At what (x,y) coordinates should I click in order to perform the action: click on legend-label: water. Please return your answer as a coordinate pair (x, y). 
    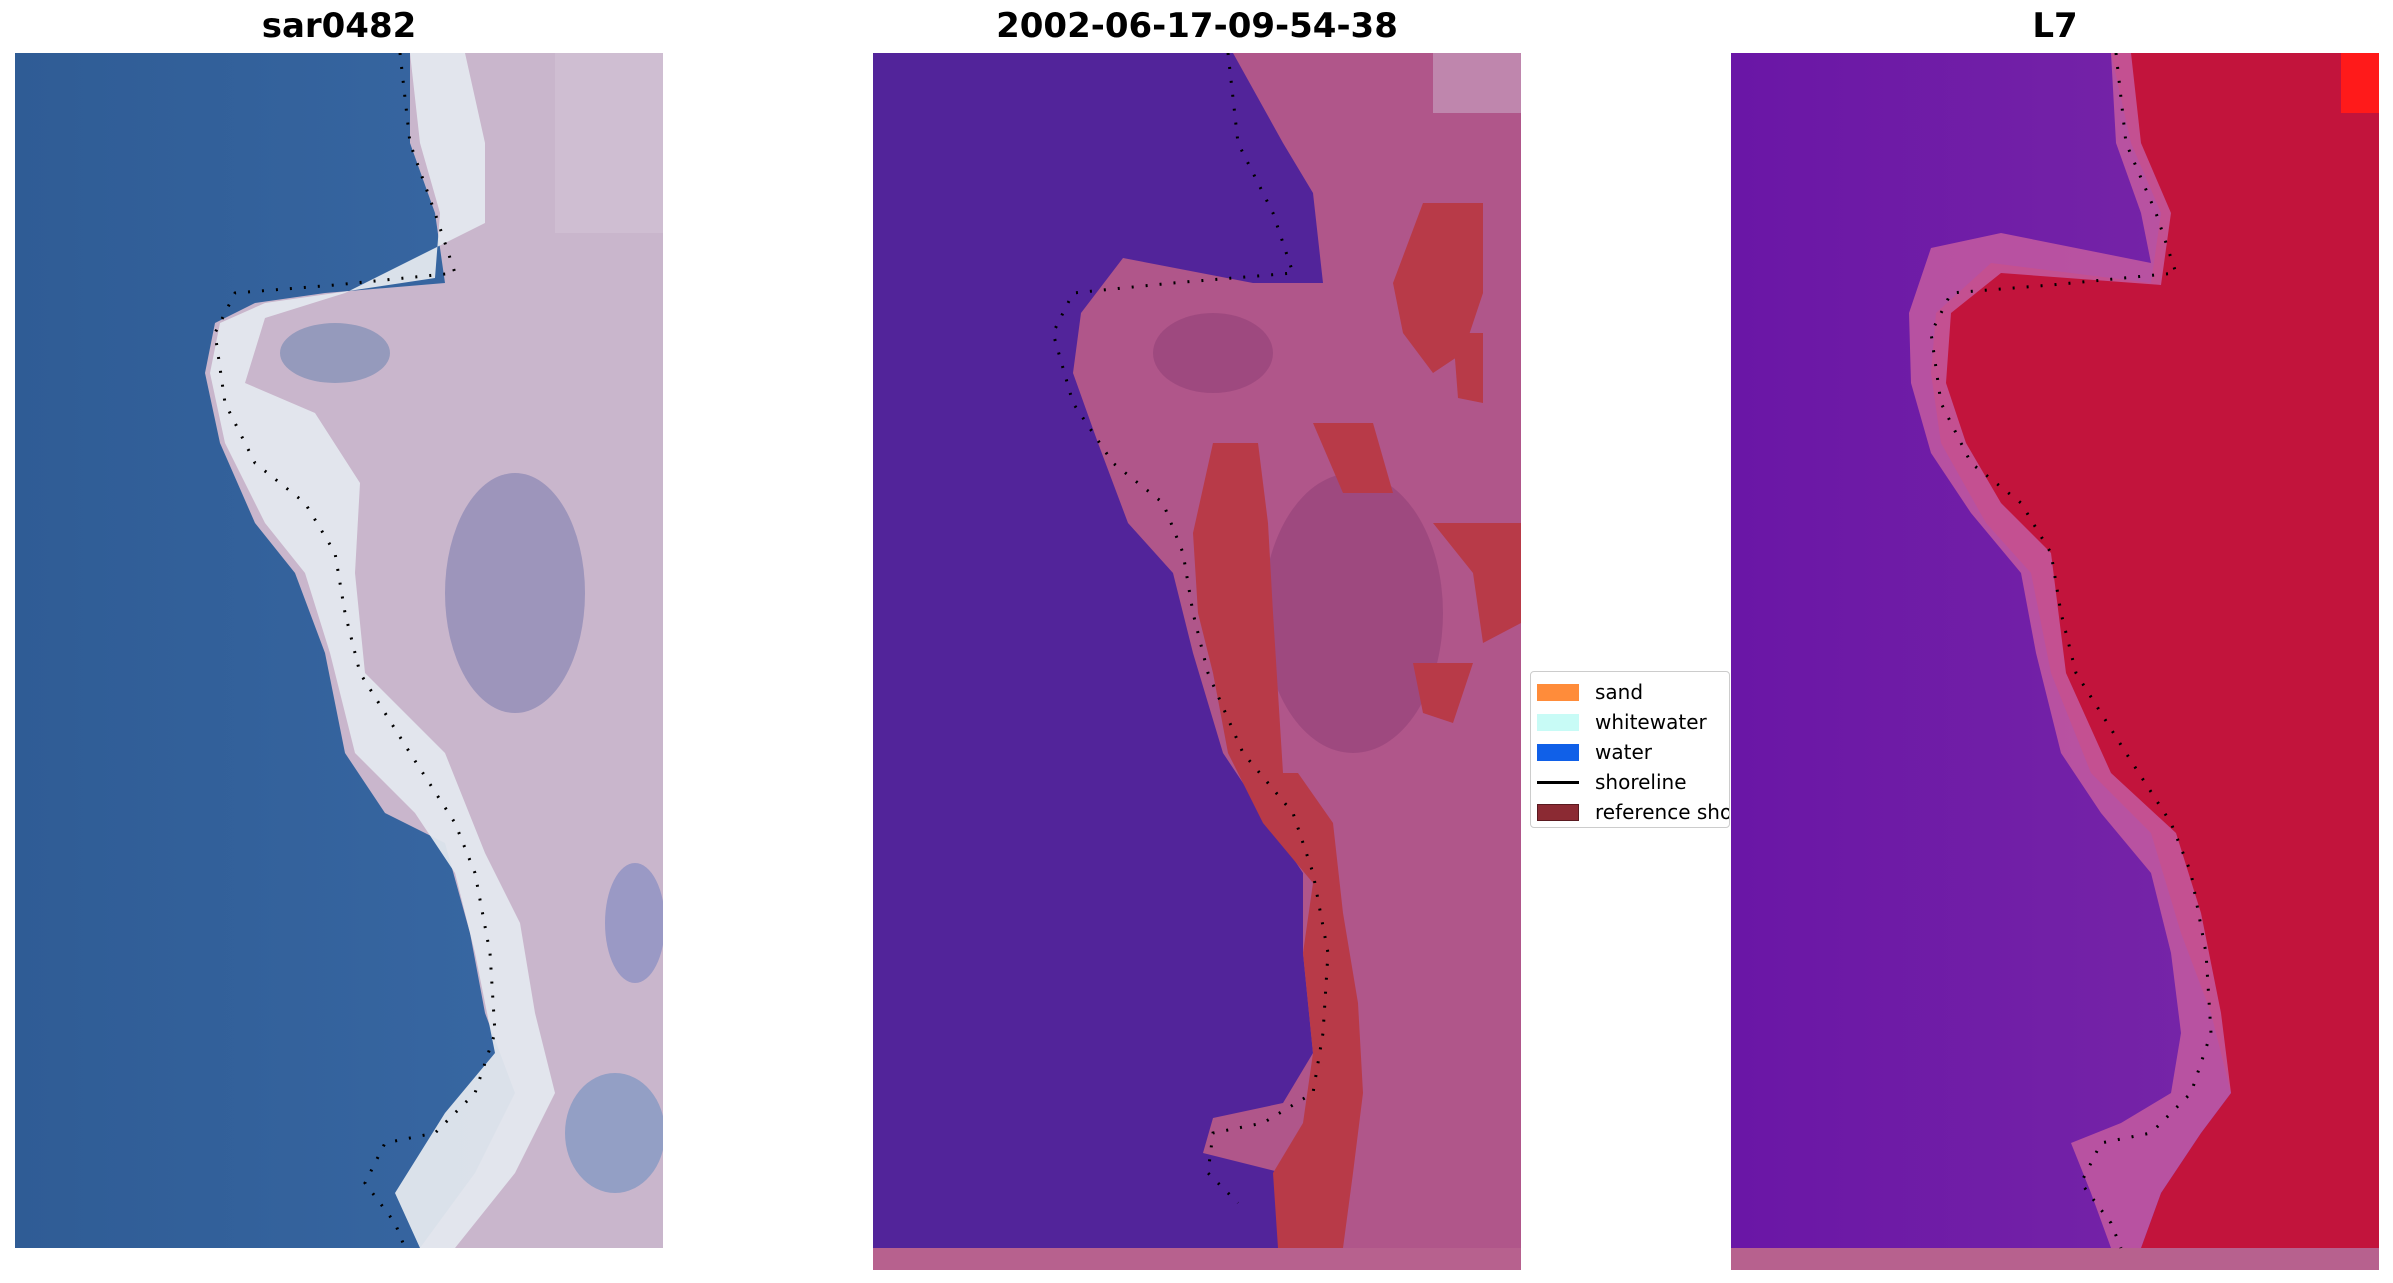
    Looking at the image, I should click on (1623, 752).